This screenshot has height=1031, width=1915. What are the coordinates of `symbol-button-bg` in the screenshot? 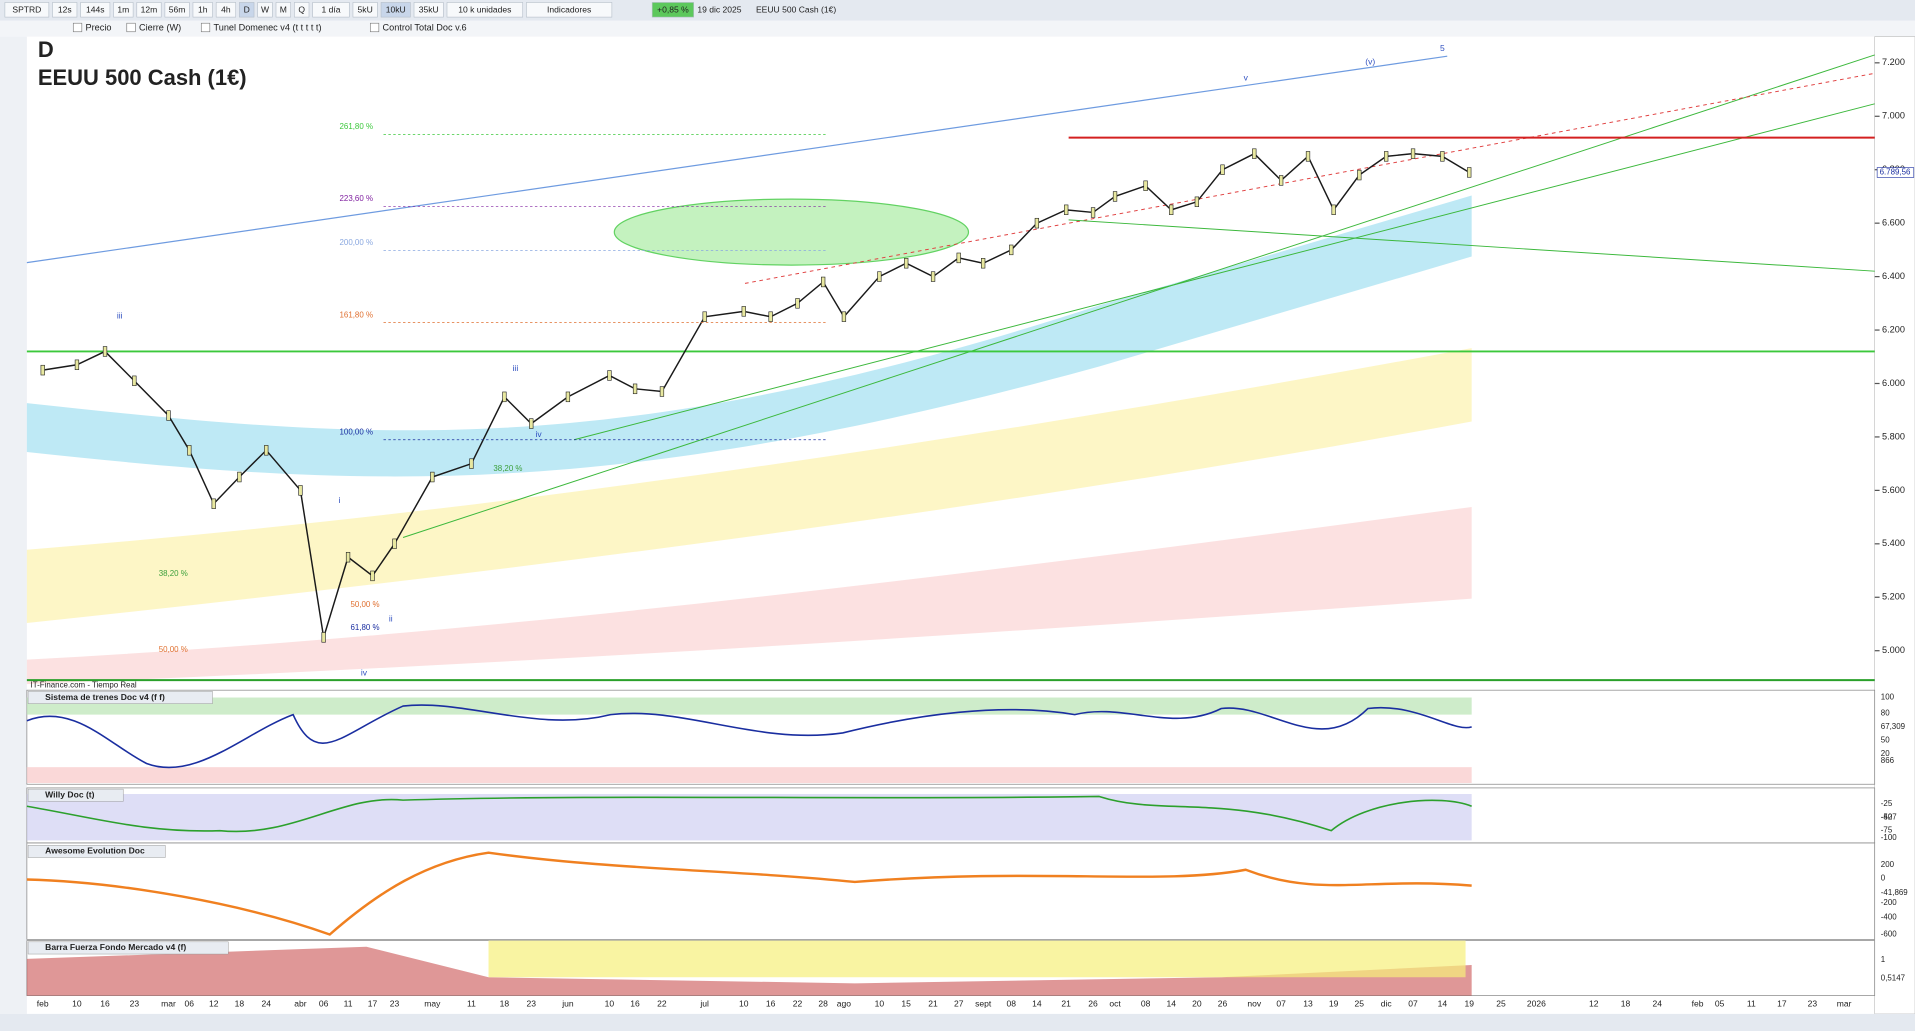 It's located at (27, 10).